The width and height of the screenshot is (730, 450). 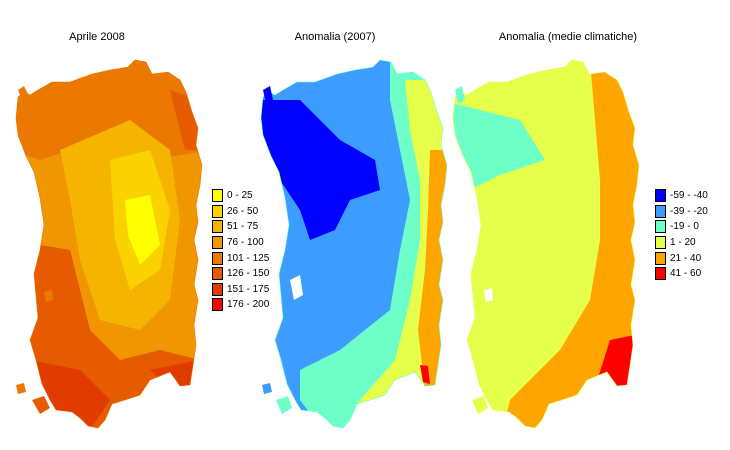 I want to click on legend-item: 76 - 100, so click(x=240, y=243).